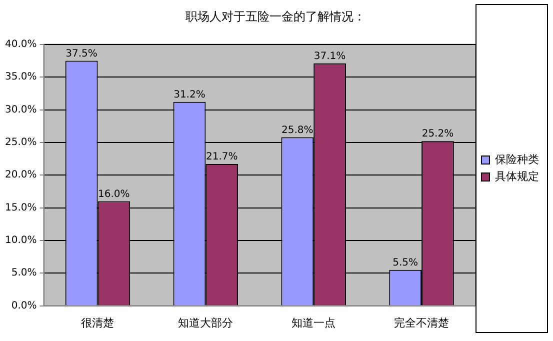 This screenshot has height=341, width=553. I want to click on data-label: 16.0%, so click(114, 194).